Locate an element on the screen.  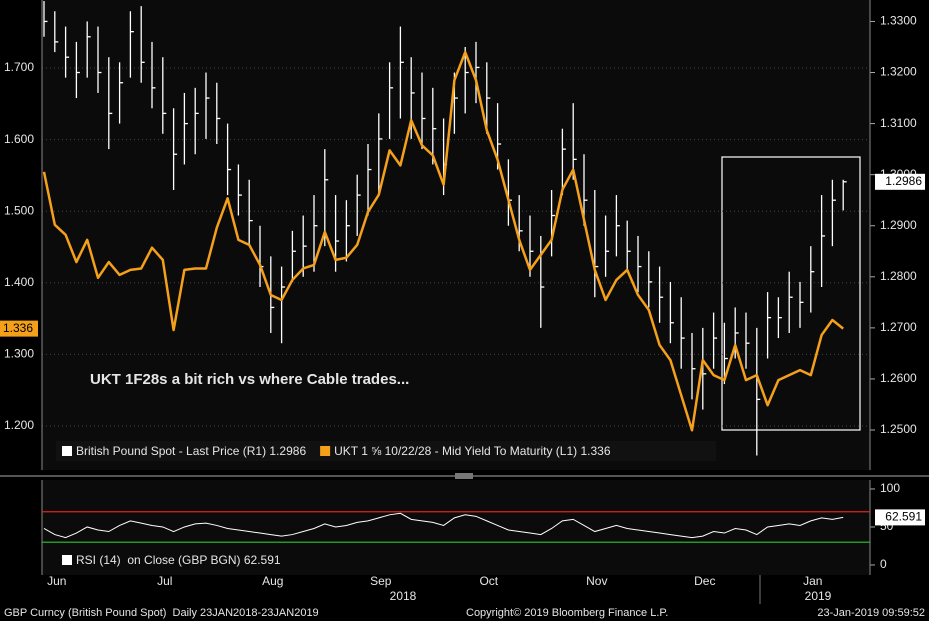
year-label: 2019 is located at coordinates (818, 596).